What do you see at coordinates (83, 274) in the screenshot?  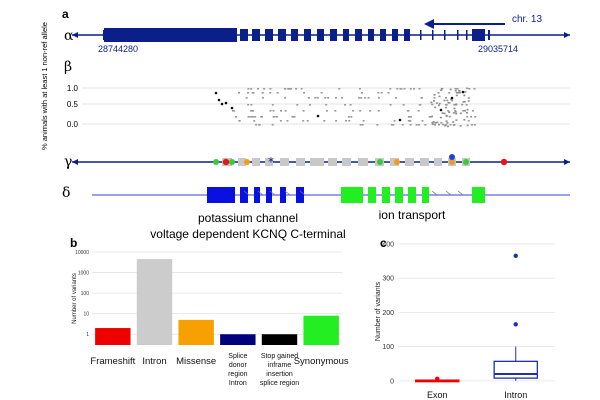 I see `chart-b-y-tick-label: 1000` at bounding box center [83, 274].